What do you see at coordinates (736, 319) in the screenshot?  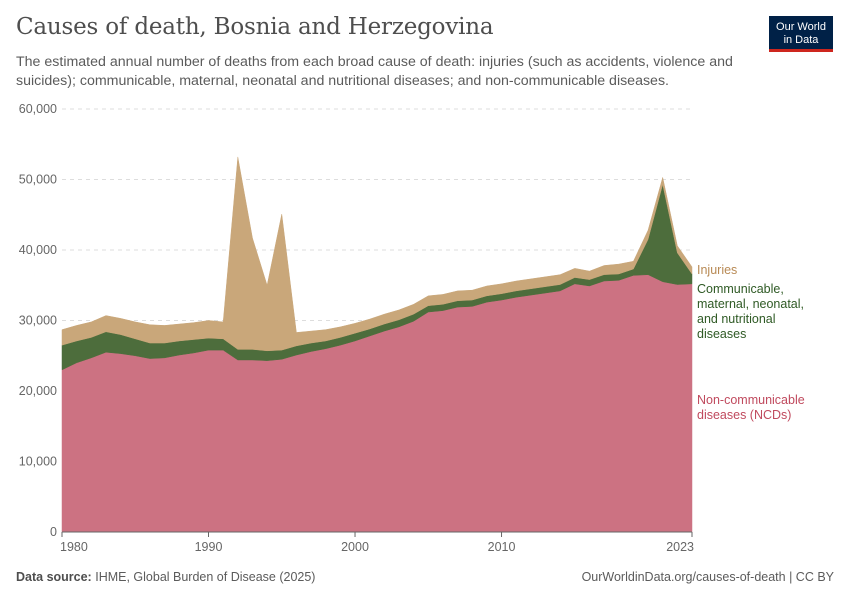 I see `series-label: and nutritional` at bounding box center [736, 319].